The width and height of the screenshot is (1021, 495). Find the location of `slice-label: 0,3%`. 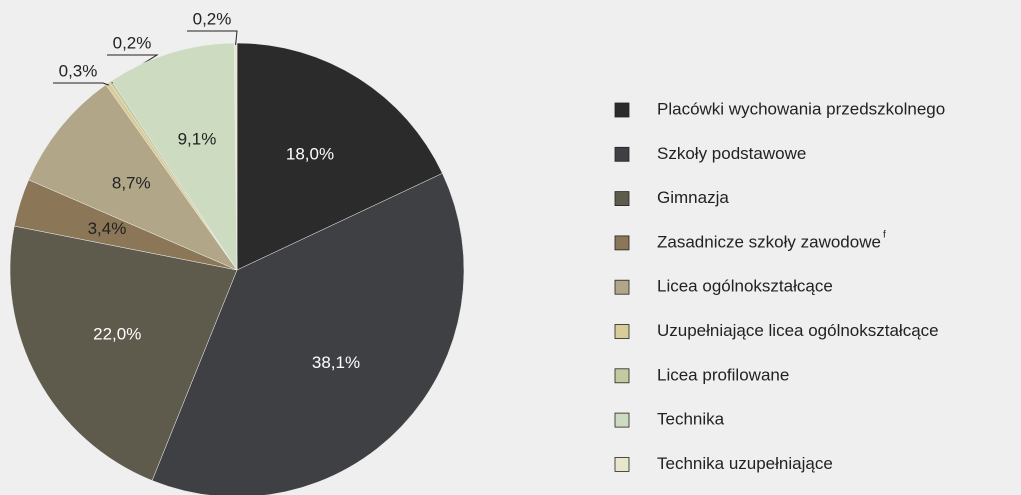

slice-label: 0,3% is located at coordinates (78, 70).